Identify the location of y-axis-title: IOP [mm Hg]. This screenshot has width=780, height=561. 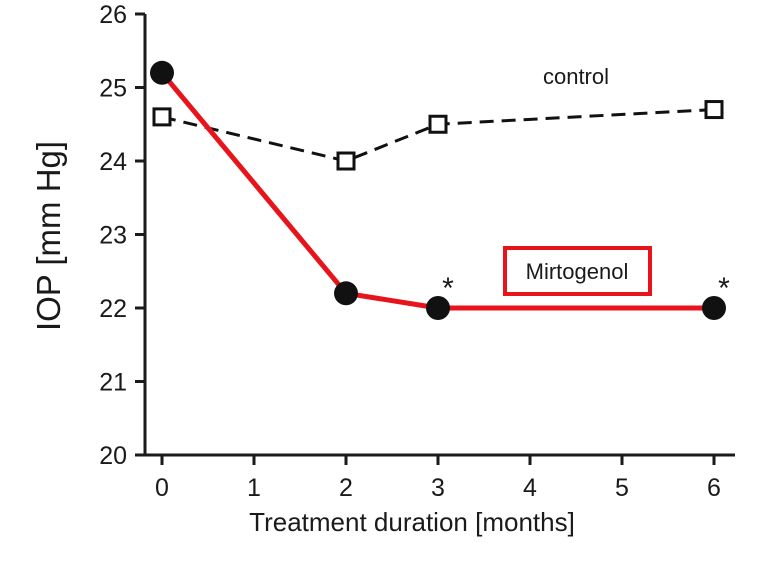
(48, 236).